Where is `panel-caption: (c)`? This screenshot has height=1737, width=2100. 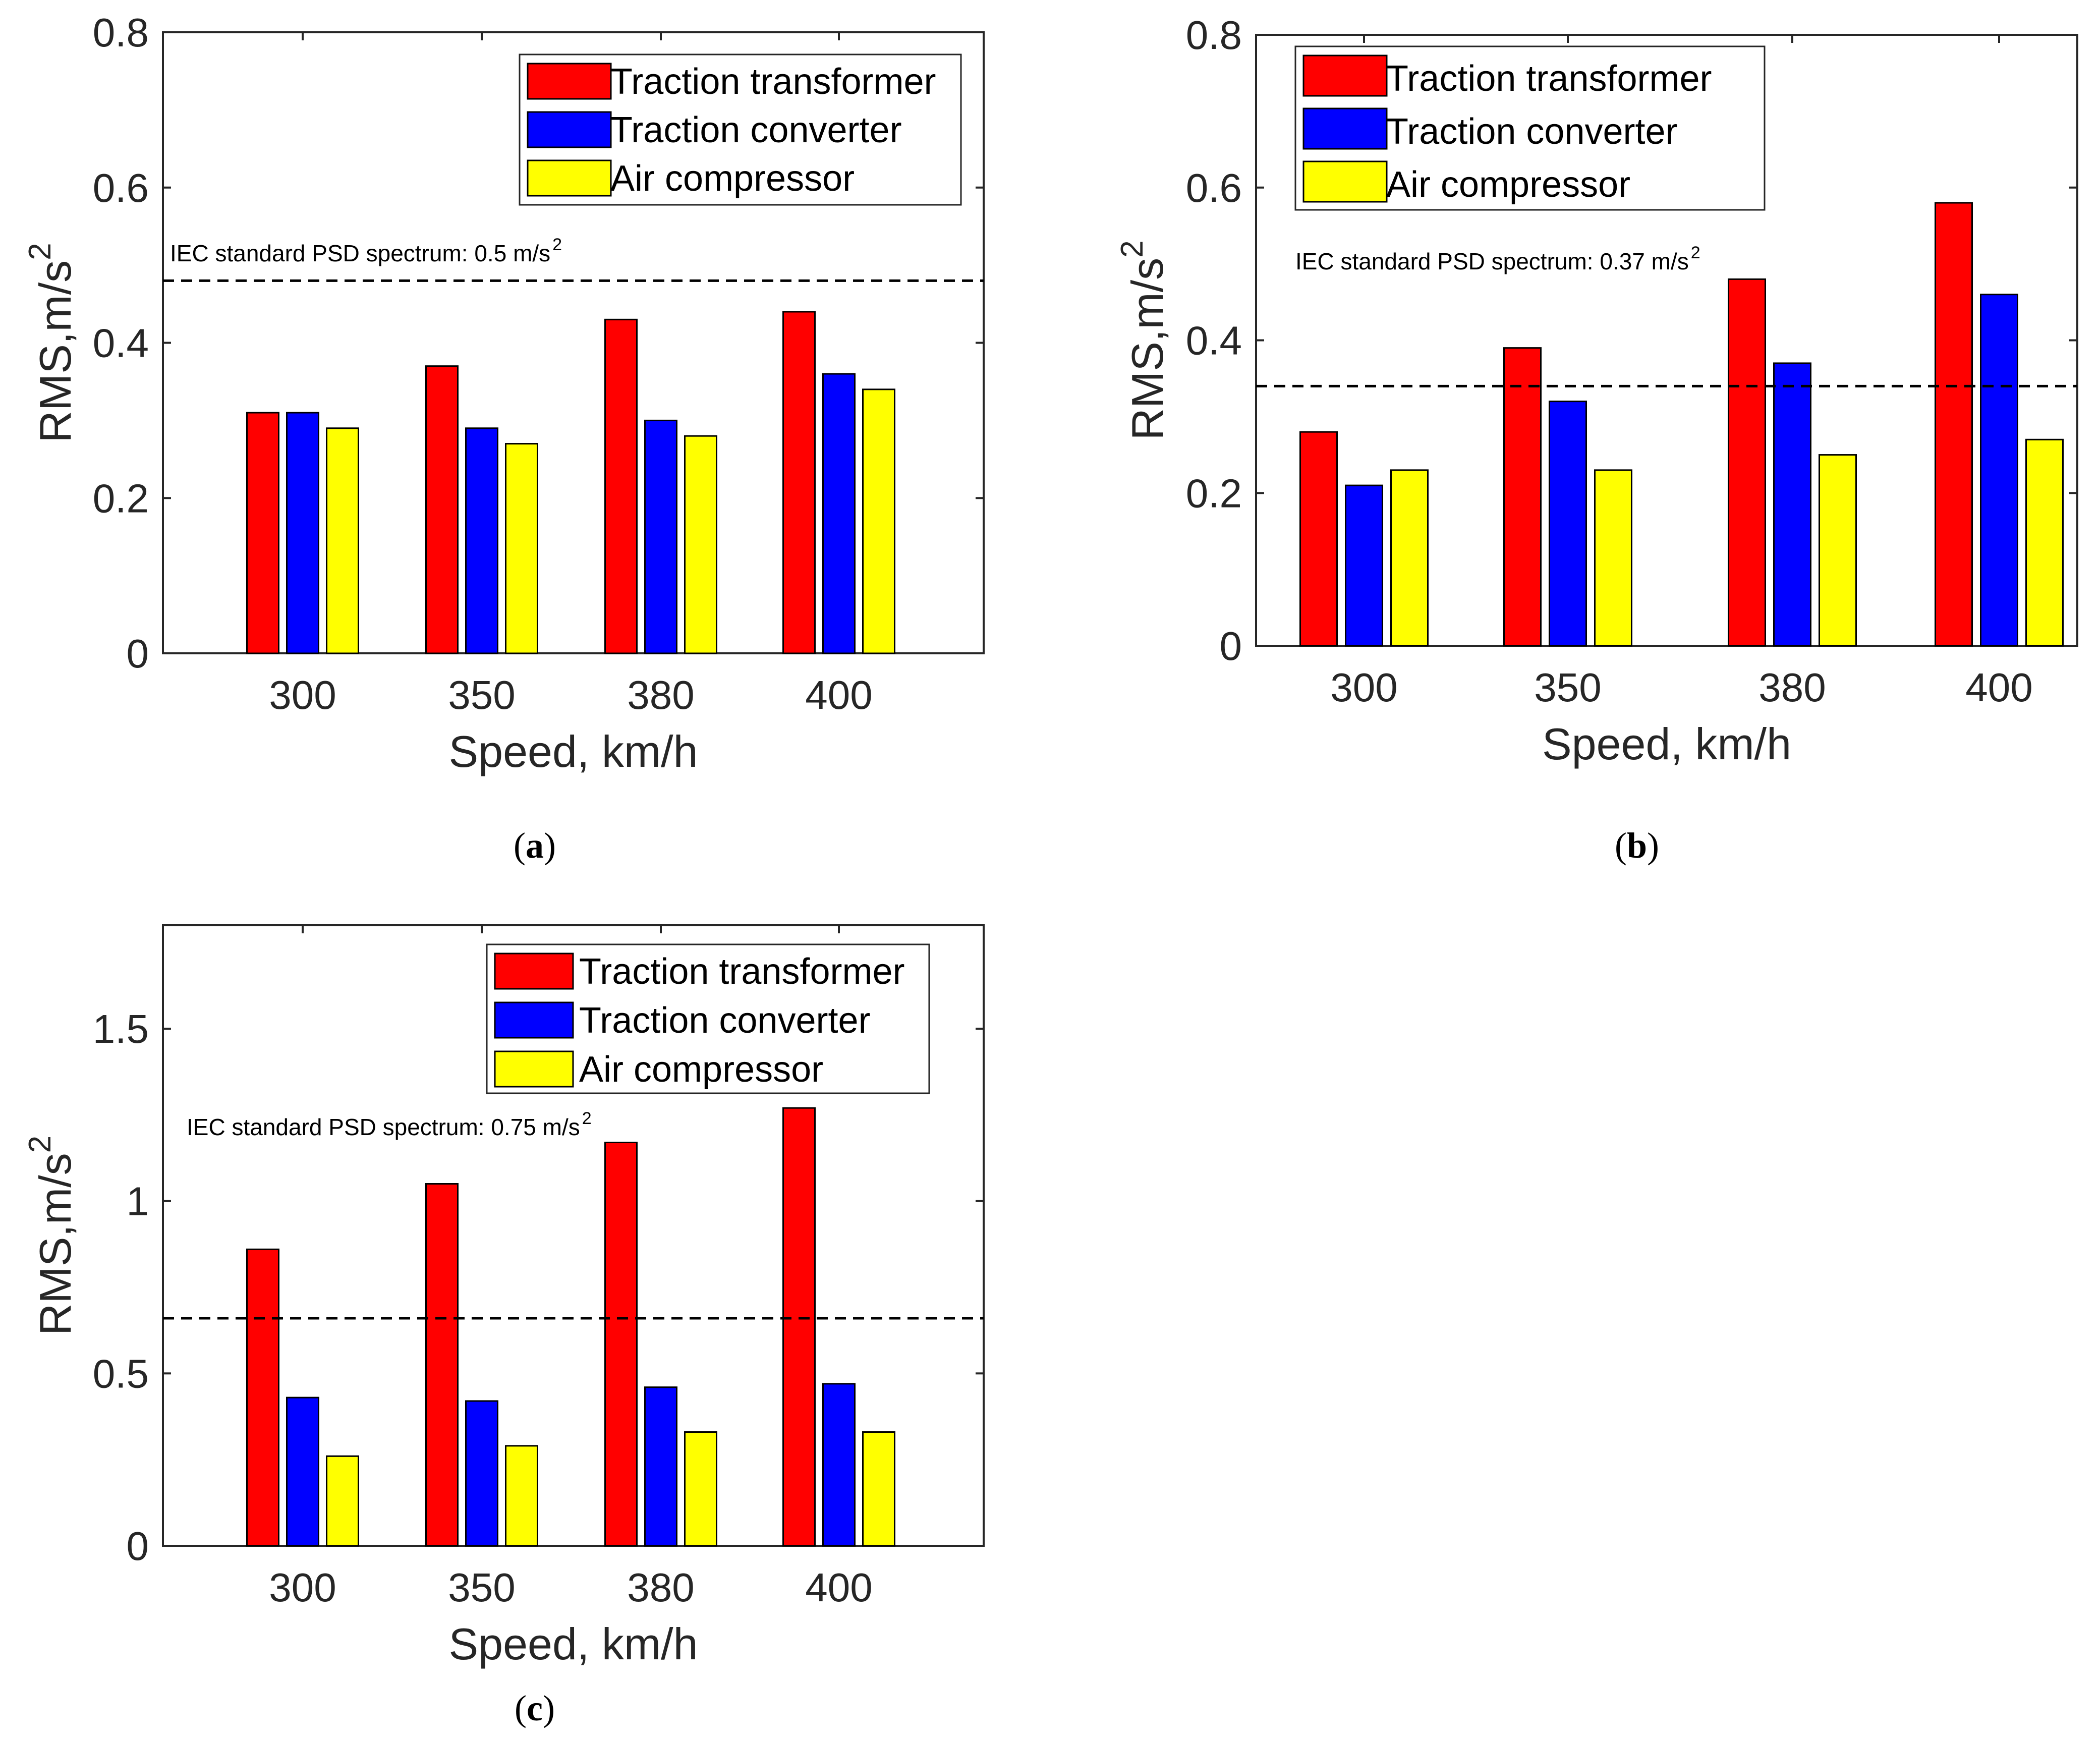
panel-caption: (c) is located at coordinates (535, 1708).